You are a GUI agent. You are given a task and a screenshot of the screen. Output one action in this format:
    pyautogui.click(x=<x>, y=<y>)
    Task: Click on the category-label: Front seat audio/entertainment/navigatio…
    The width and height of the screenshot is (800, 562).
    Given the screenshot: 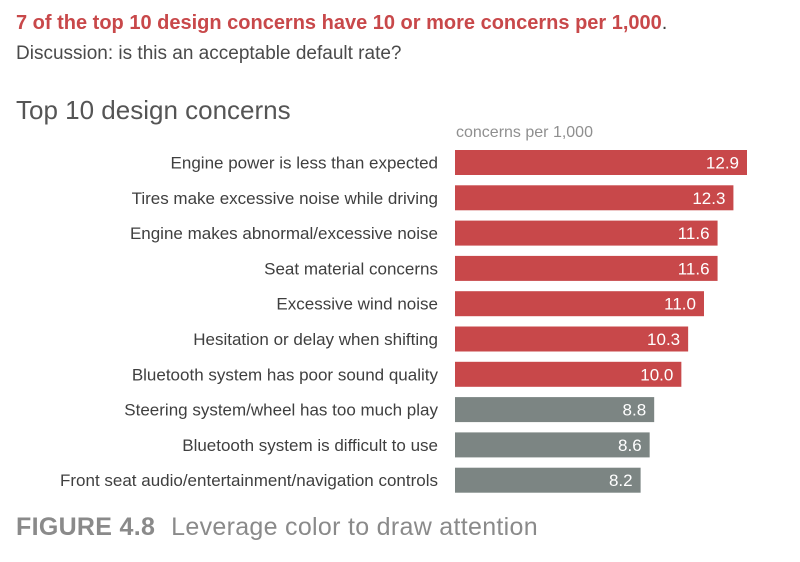 What is the action you would take?
    pyautogui.click(x=249, y=480)
    